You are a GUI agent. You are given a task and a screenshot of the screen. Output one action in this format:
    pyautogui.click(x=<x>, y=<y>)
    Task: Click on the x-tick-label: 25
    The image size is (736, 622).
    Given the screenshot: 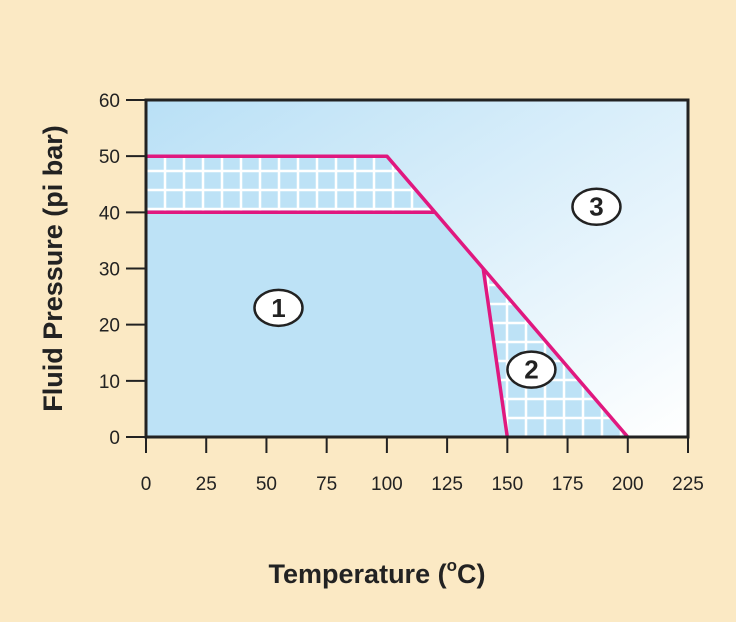 What is the action you would take?
    pyautogui.click(x=206, y=484)
    